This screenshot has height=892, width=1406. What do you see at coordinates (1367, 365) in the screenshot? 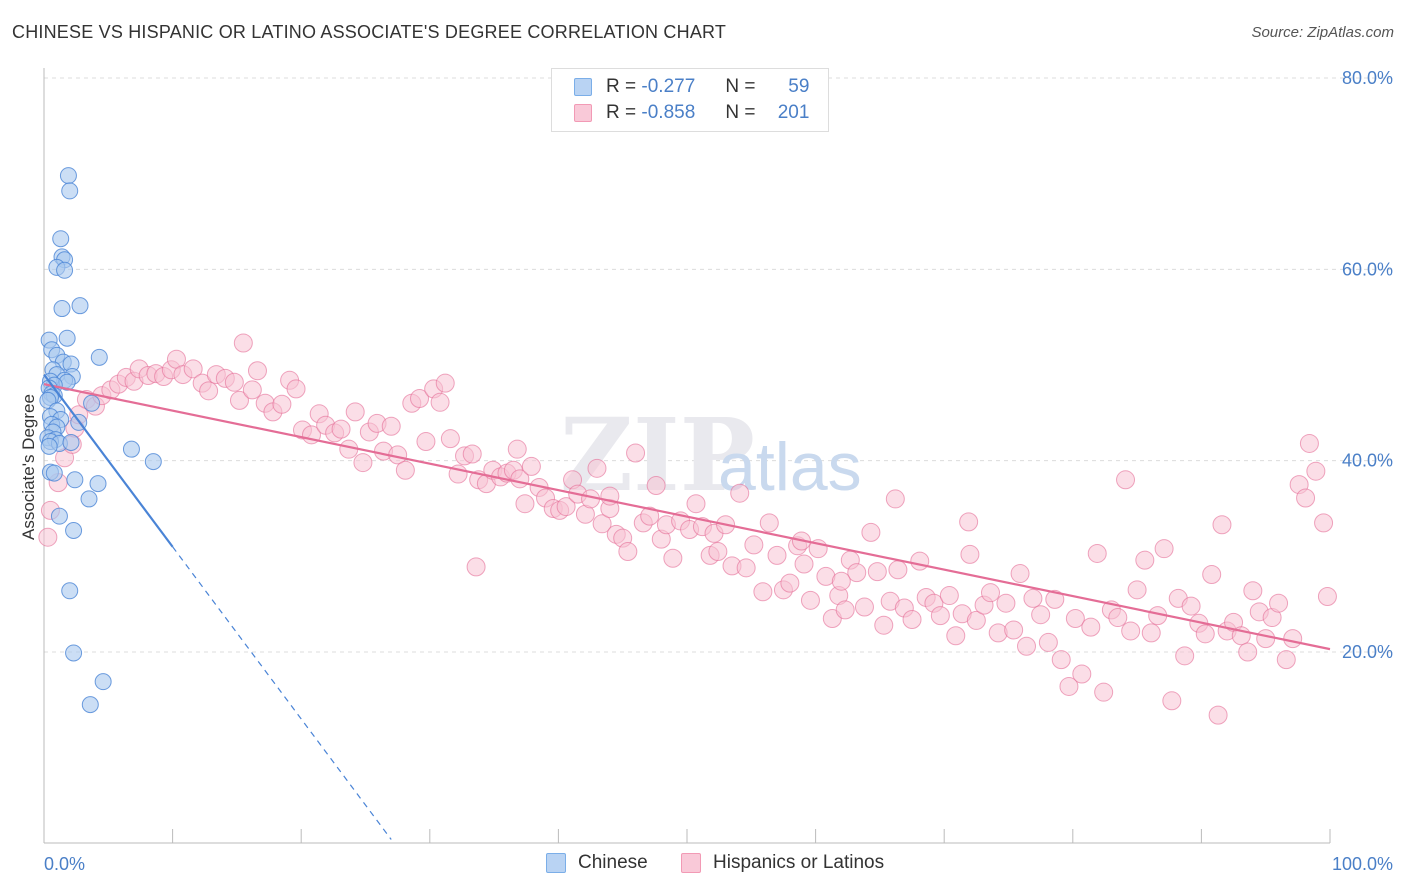
I see `y-tick-labels: 20.0% 40.0% 60.0% 80.0%` at bounding box center [1367, 365].